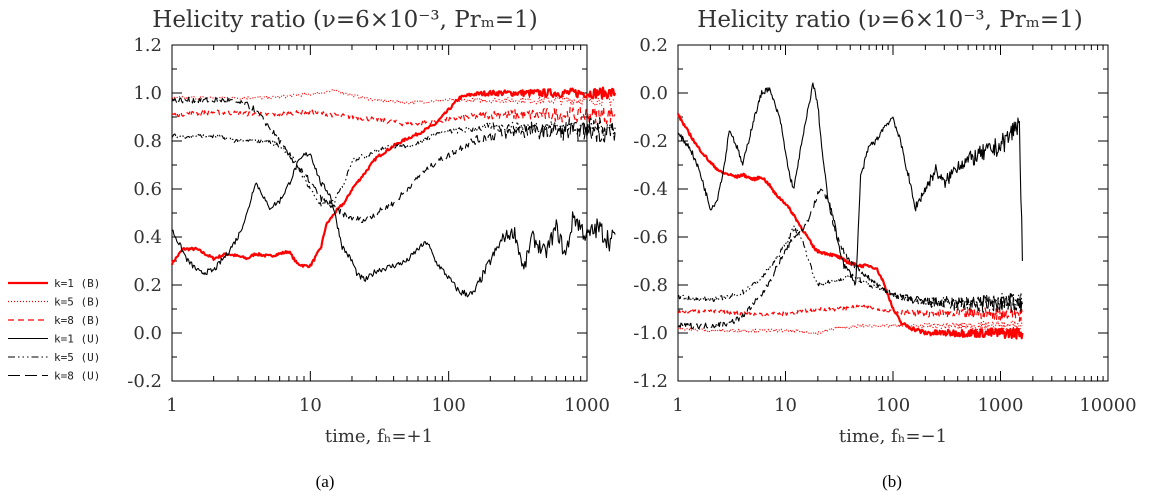 This screenshot has width=1153, height=497. I want to click on y-tick-label: 0.8, so click(147, 141).